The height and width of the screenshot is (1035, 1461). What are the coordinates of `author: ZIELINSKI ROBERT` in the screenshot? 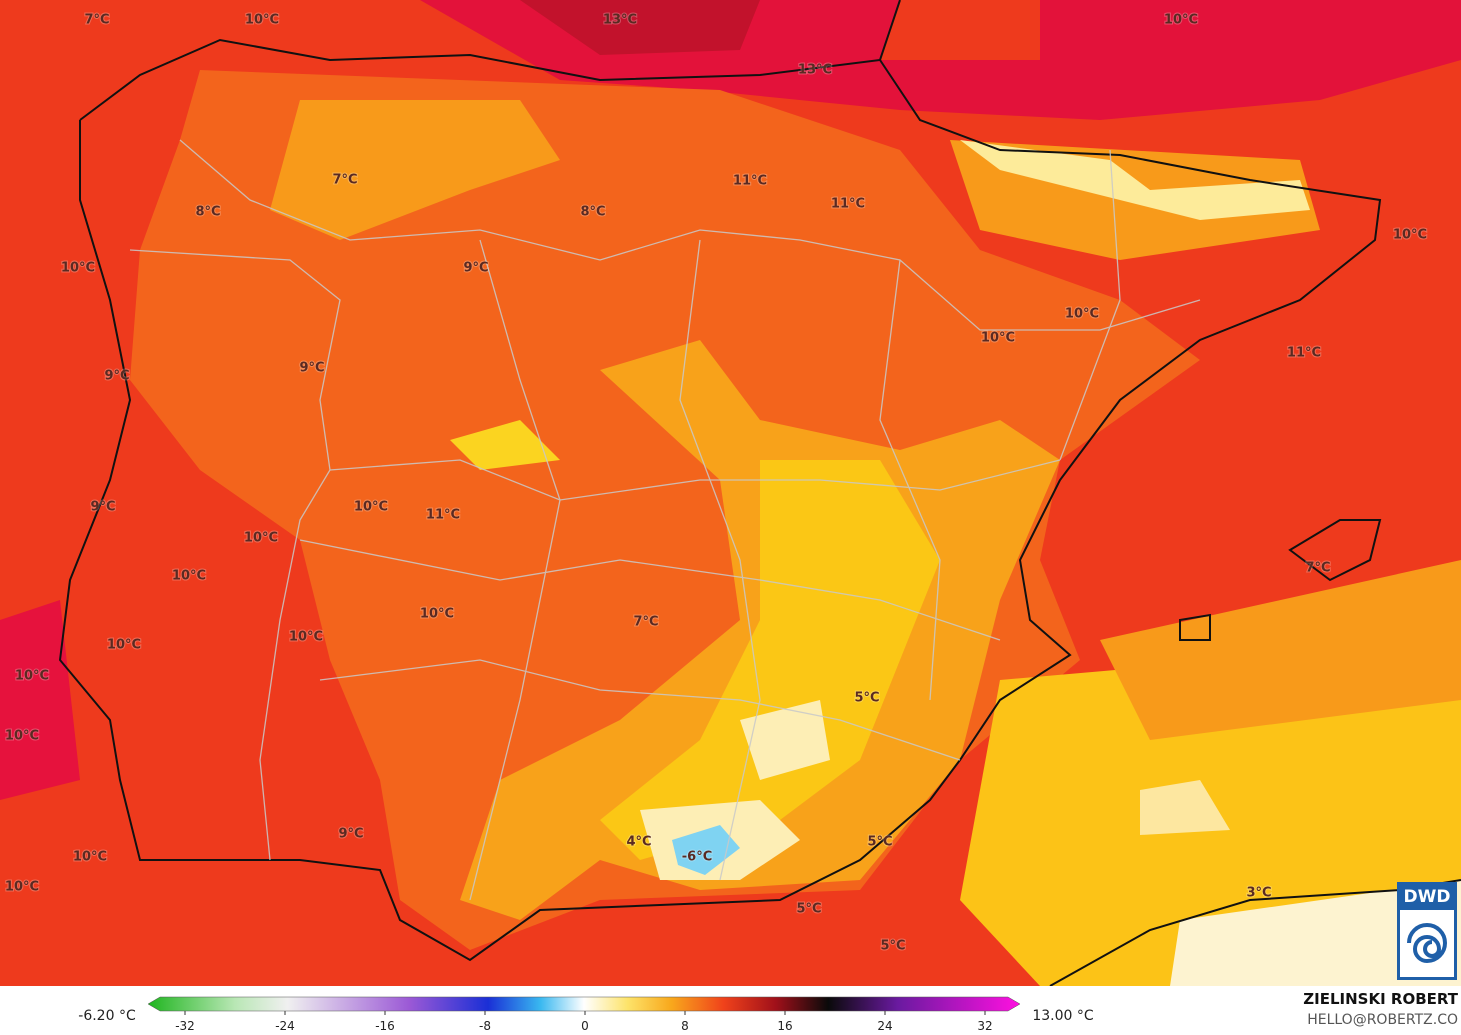 It's located at (1380, 999).